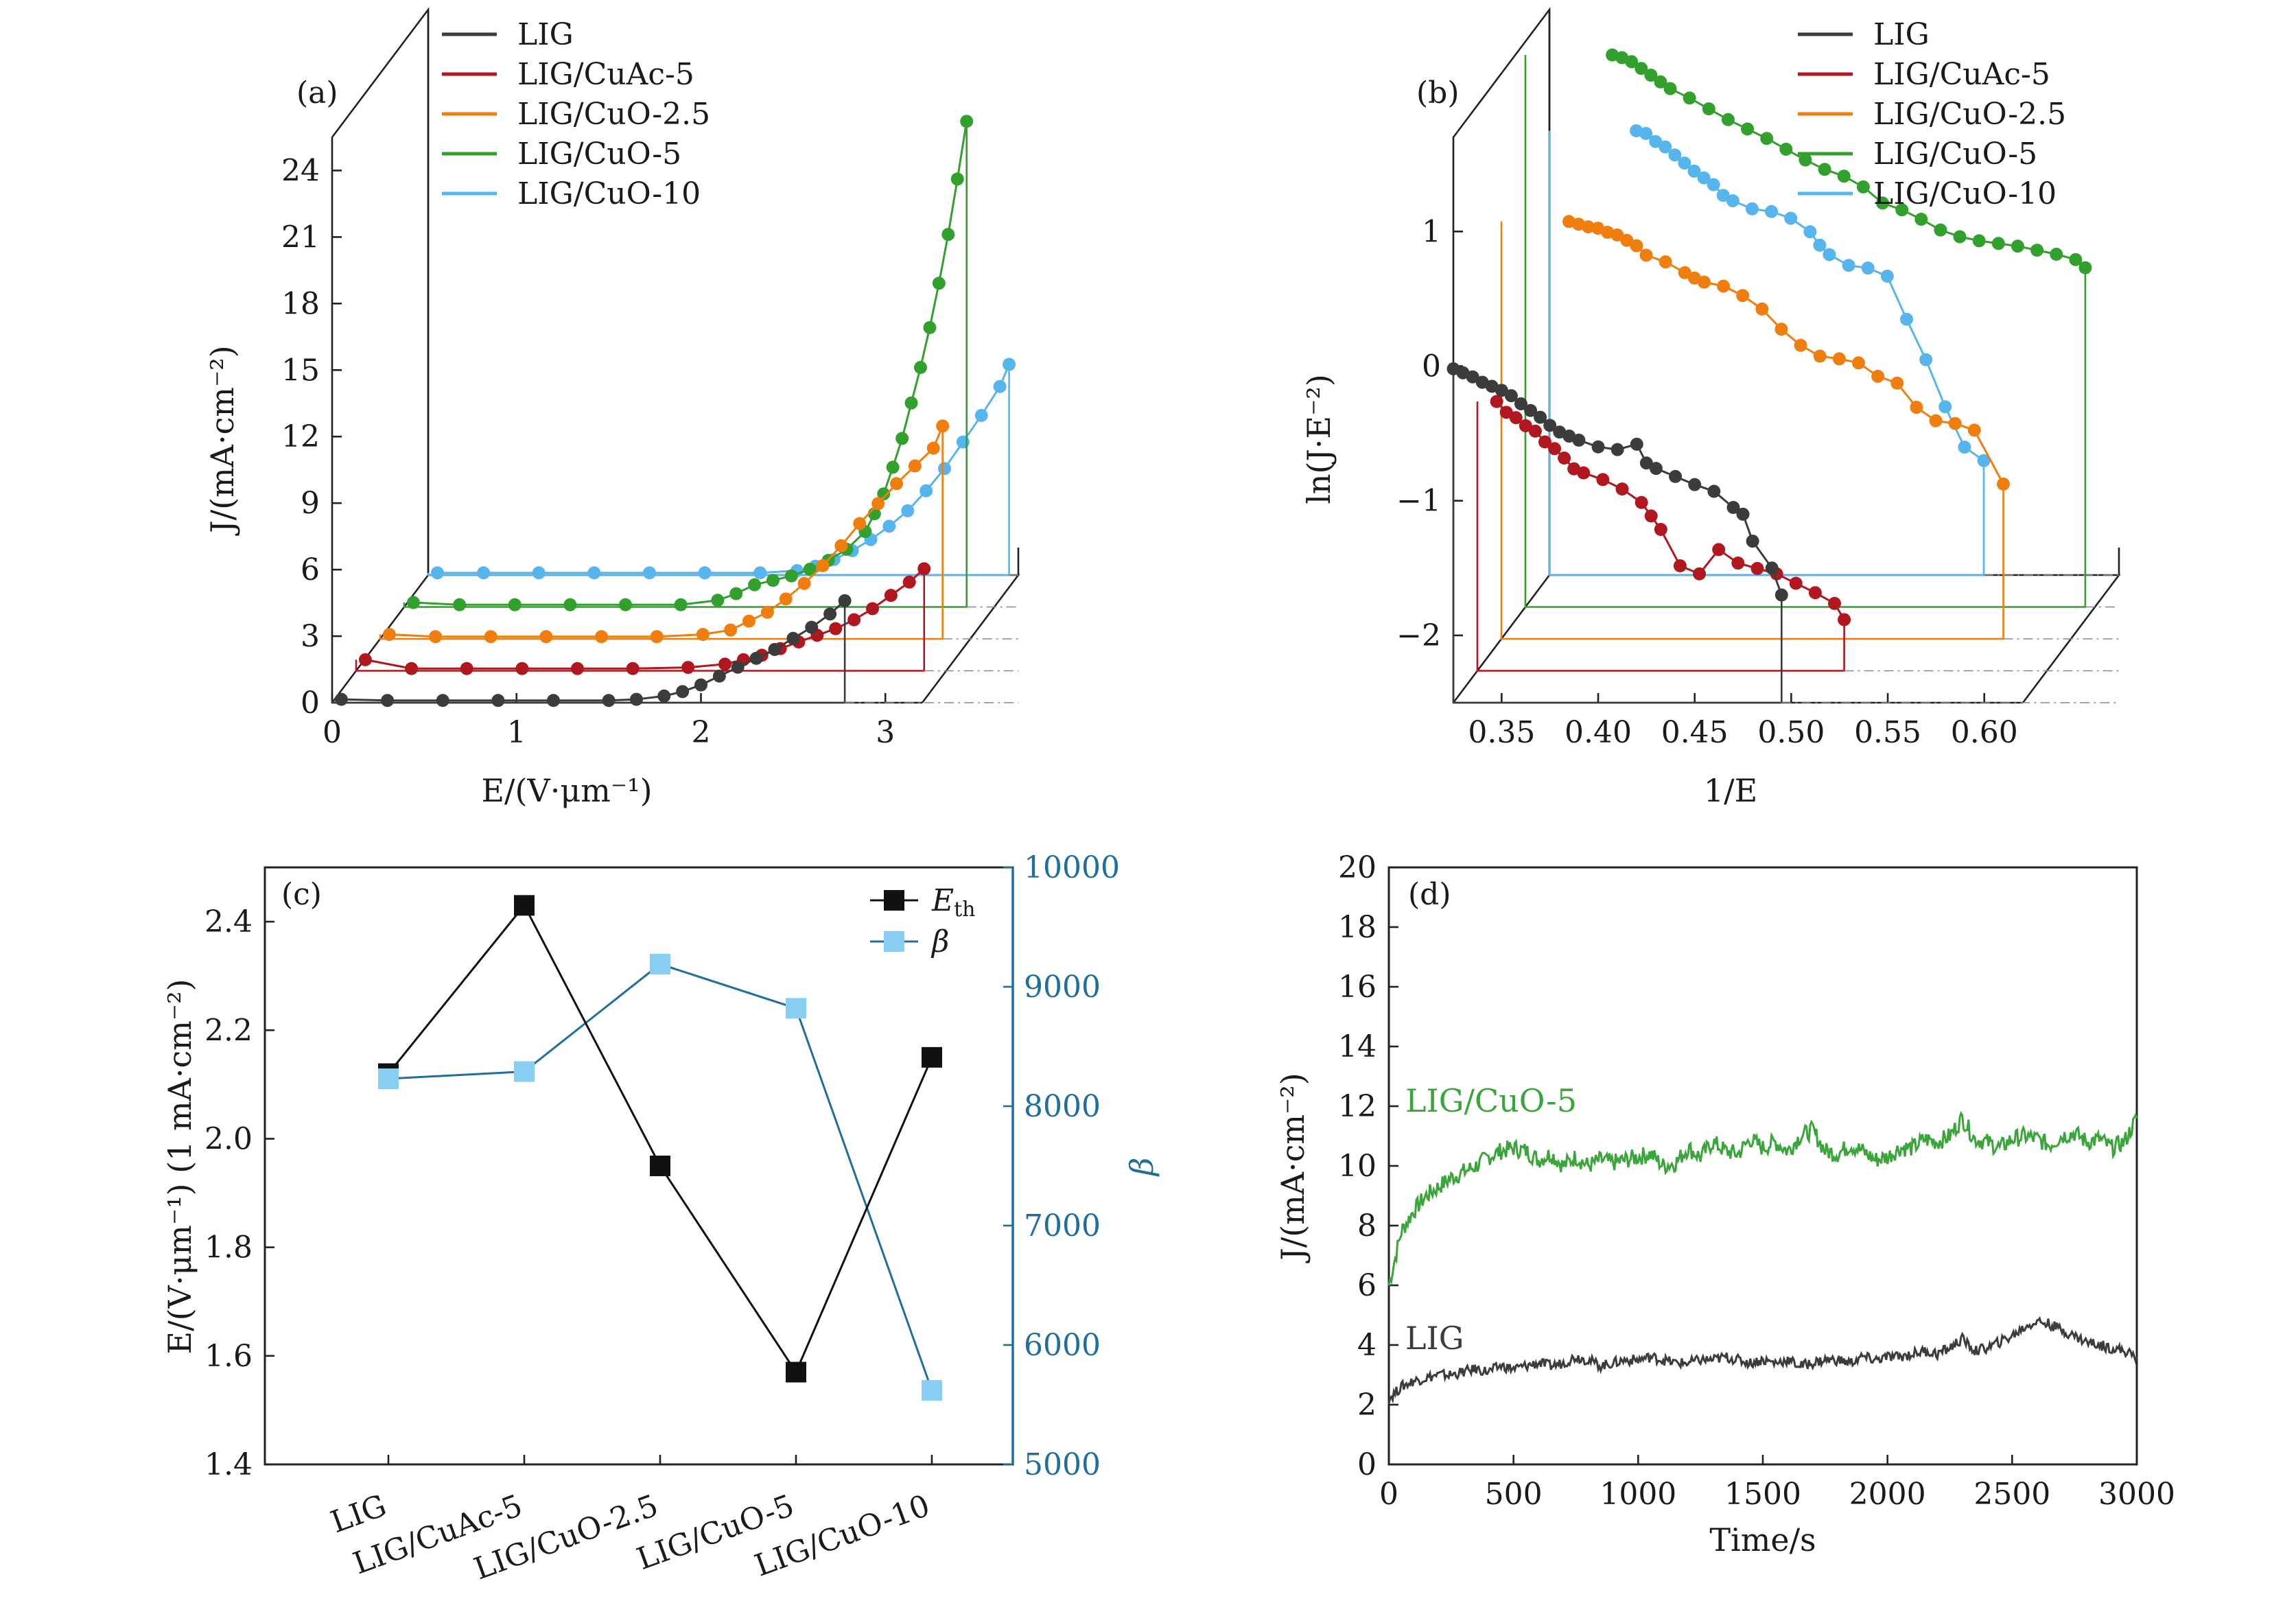 The image size is (2296, 1614). Describe the element at coordinates (179, 1166) in the screenshot. I see `panel-c-left-y-axis-label: E/(V·μm⁻¹) (1 mA·cm⁻²)` at that location.